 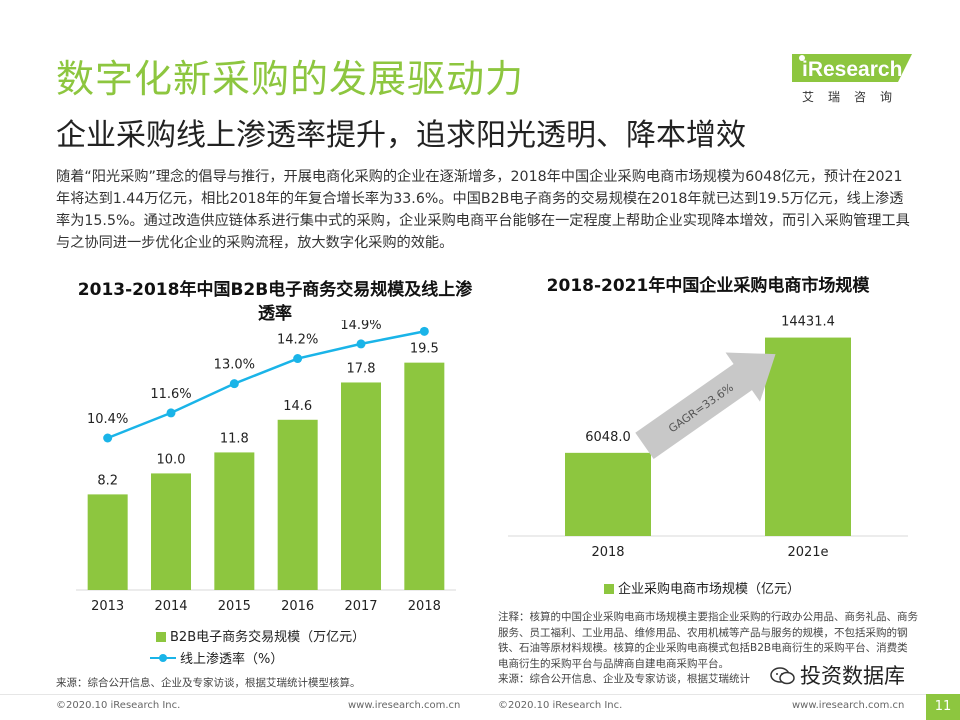 I want to click on footer-copyright-right: ©2020.10 iResearch Inc., so click(x=560, y=705).